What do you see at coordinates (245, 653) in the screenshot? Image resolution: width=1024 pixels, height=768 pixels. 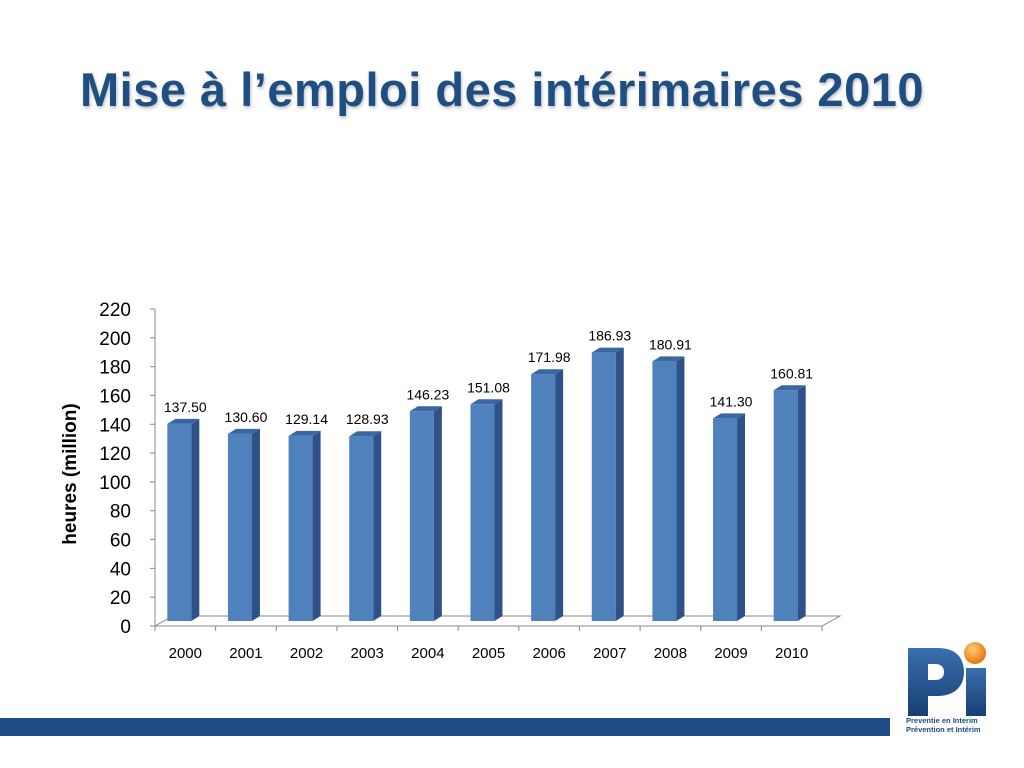 I see `x-tick-label-2001: 2001` at bounding box center [245, 653].